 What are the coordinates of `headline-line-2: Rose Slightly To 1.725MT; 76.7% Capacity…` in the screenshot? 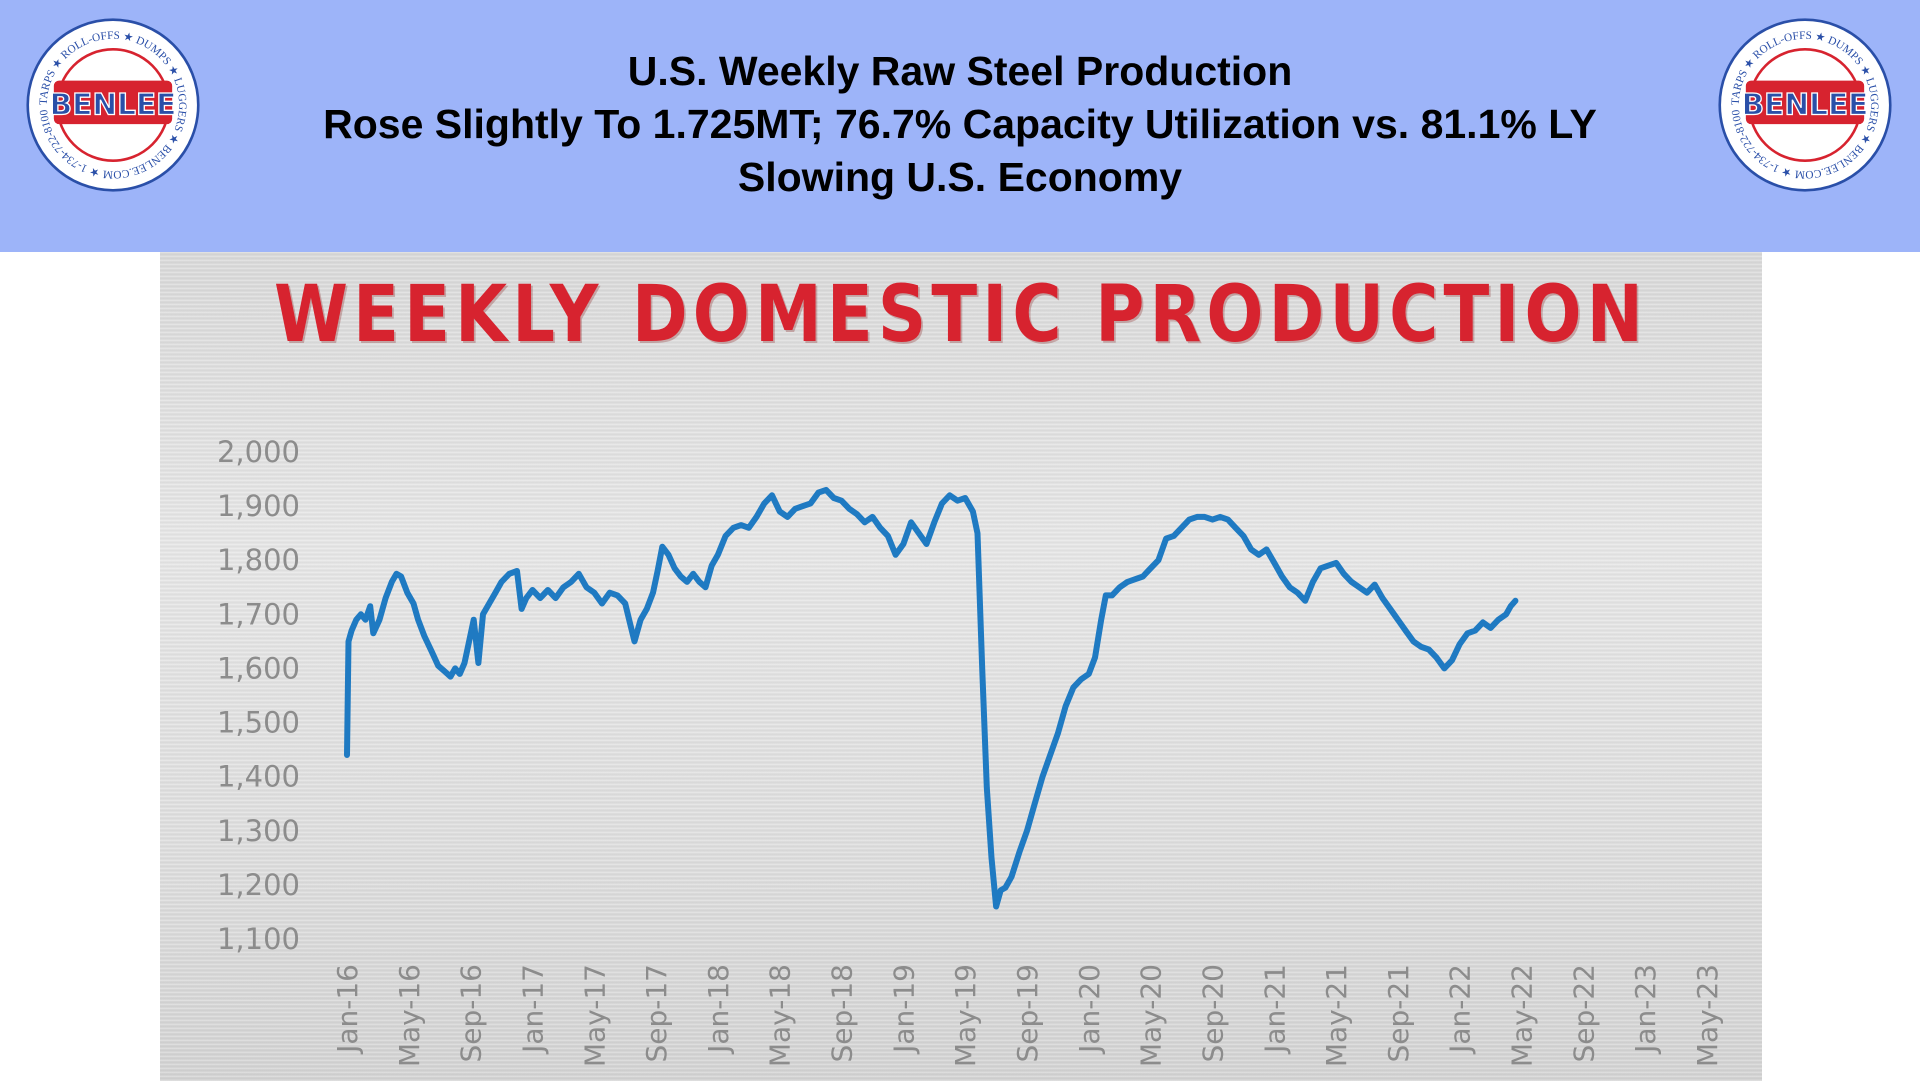 It's located at (960, 124).